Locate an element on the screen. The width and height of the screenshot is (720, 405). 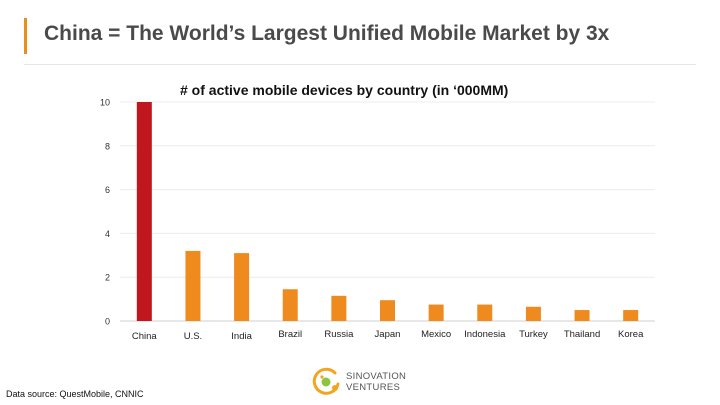
data-source-note: Data source: QuestMobile, CNNIC is located at coordinates (75, 394).